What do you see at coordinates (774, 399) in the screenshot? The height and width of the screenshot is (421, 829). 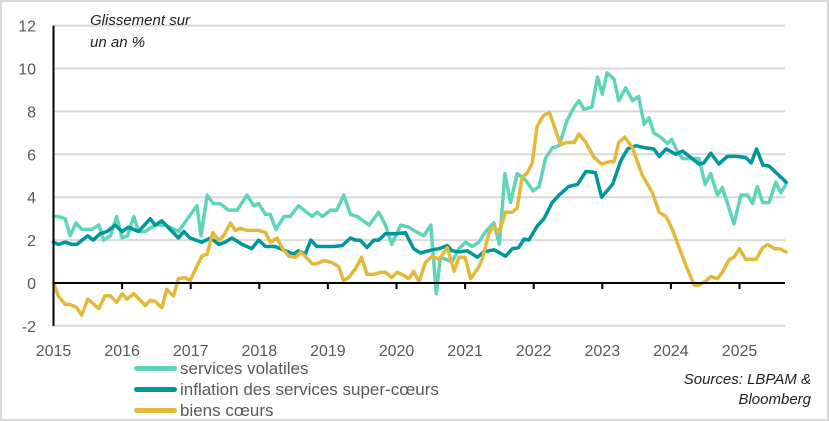 I see `source-line2: Bloomberg` at bounding box center [774, 399].